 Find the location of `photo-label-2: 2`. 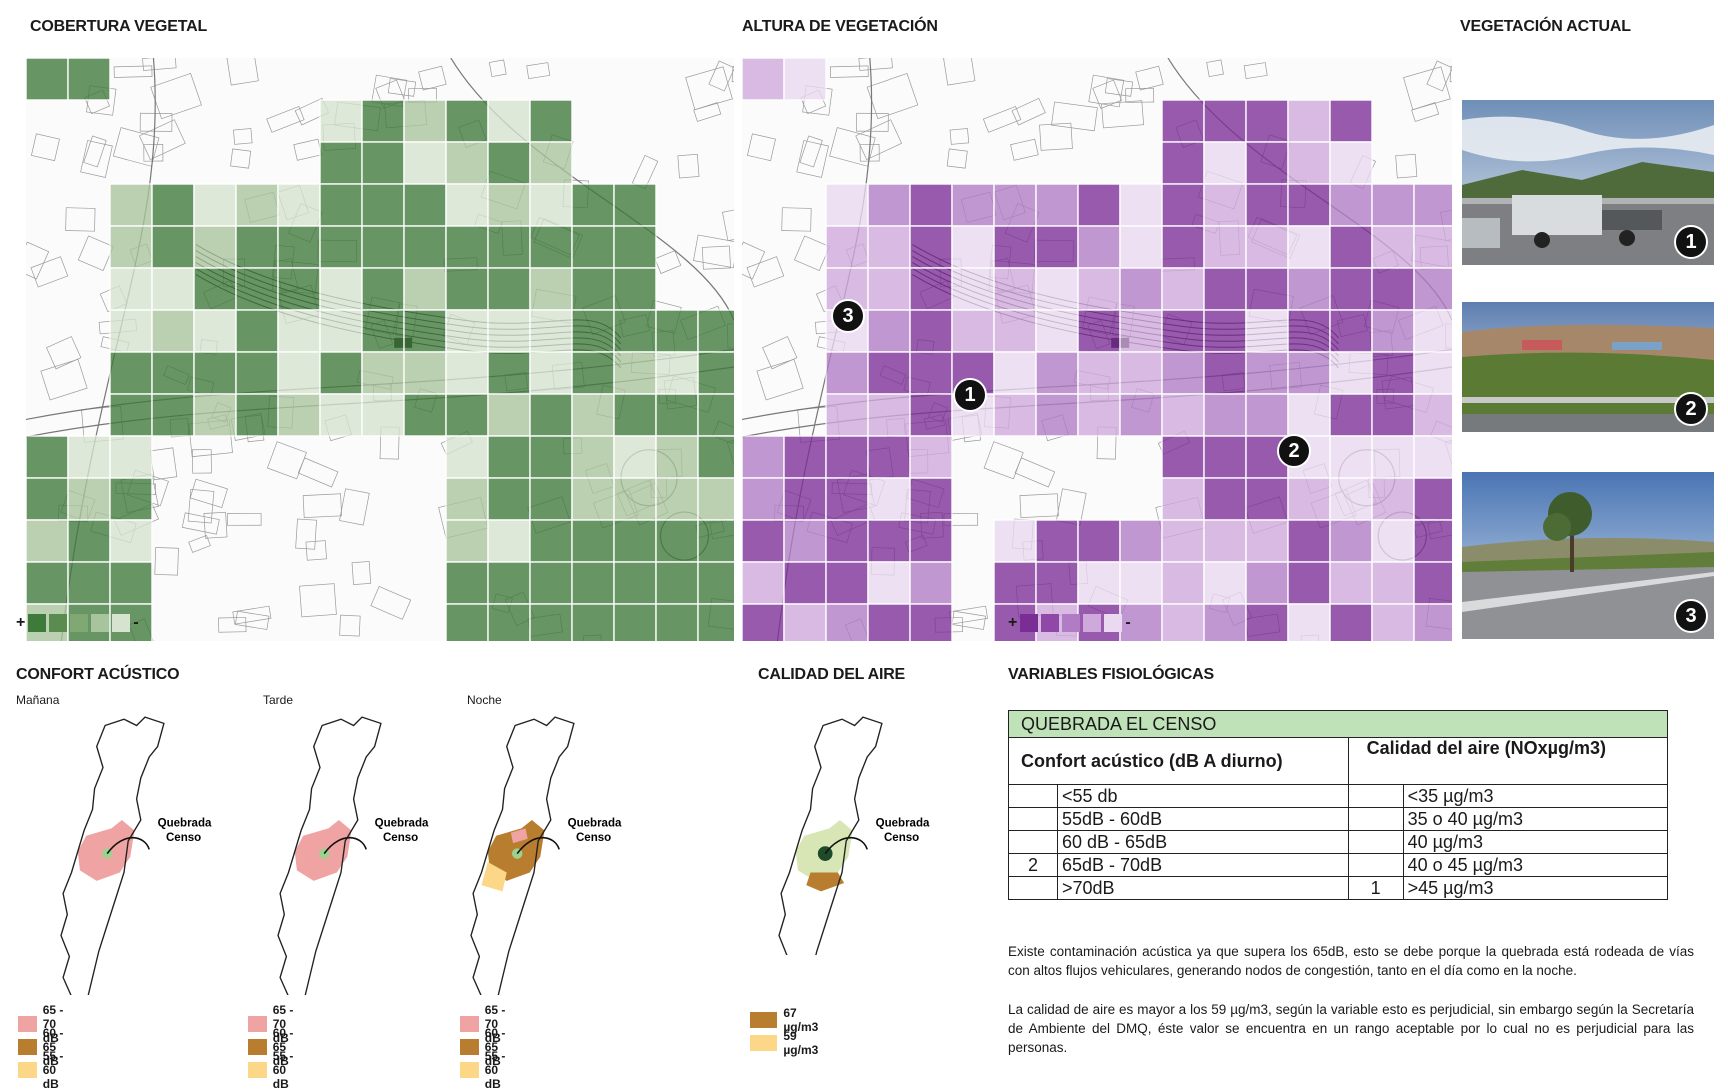

photo-label-2: 2 is located at coordinates (1691, 409).